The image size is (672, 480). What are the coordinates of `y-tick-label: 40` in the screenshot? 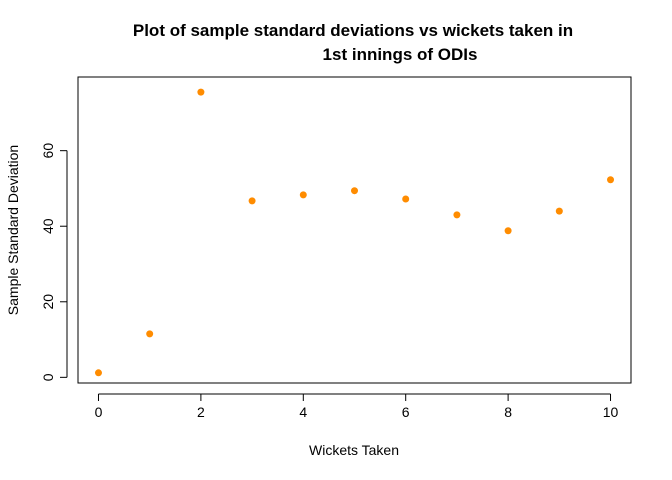 It's located at (48, 226).